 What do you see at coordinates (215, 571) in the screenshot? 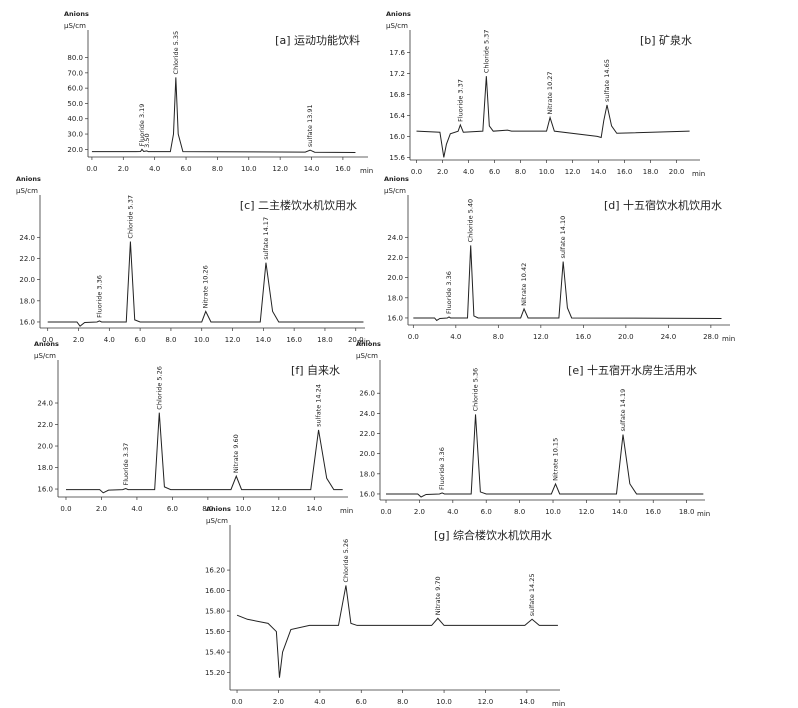
I see `y-tick-label: 16.20` at bounding box center [215, 571].